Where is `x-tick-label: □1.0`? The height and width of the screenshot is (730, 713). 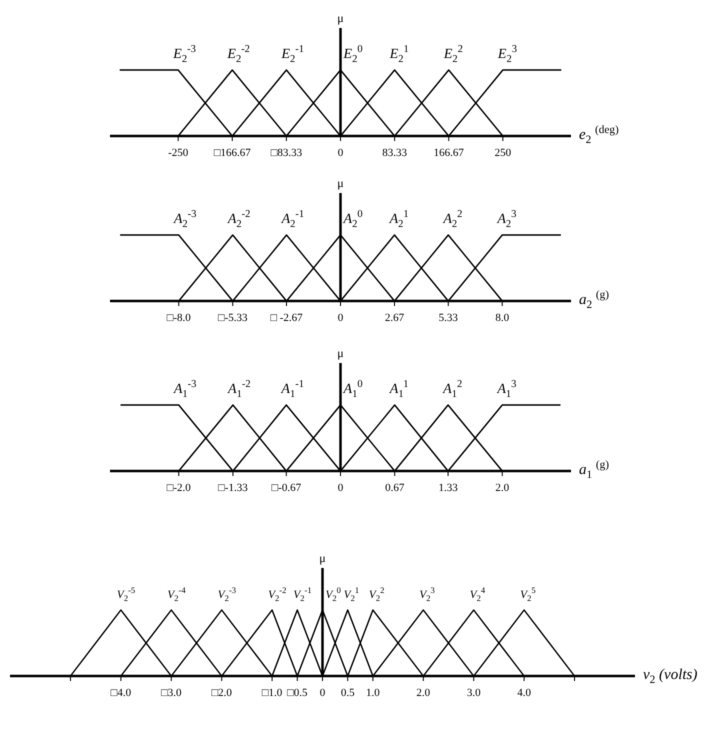 x-tick-label: □1.0 is located at coordinates (272, 693).